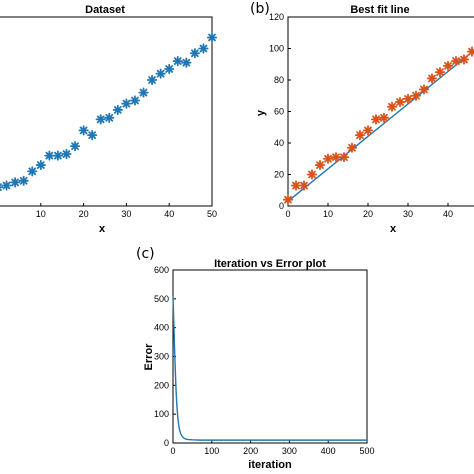 This screenshot has width=474, height=474. I want to click on best-fit-x-label: x, so click(393, 229).